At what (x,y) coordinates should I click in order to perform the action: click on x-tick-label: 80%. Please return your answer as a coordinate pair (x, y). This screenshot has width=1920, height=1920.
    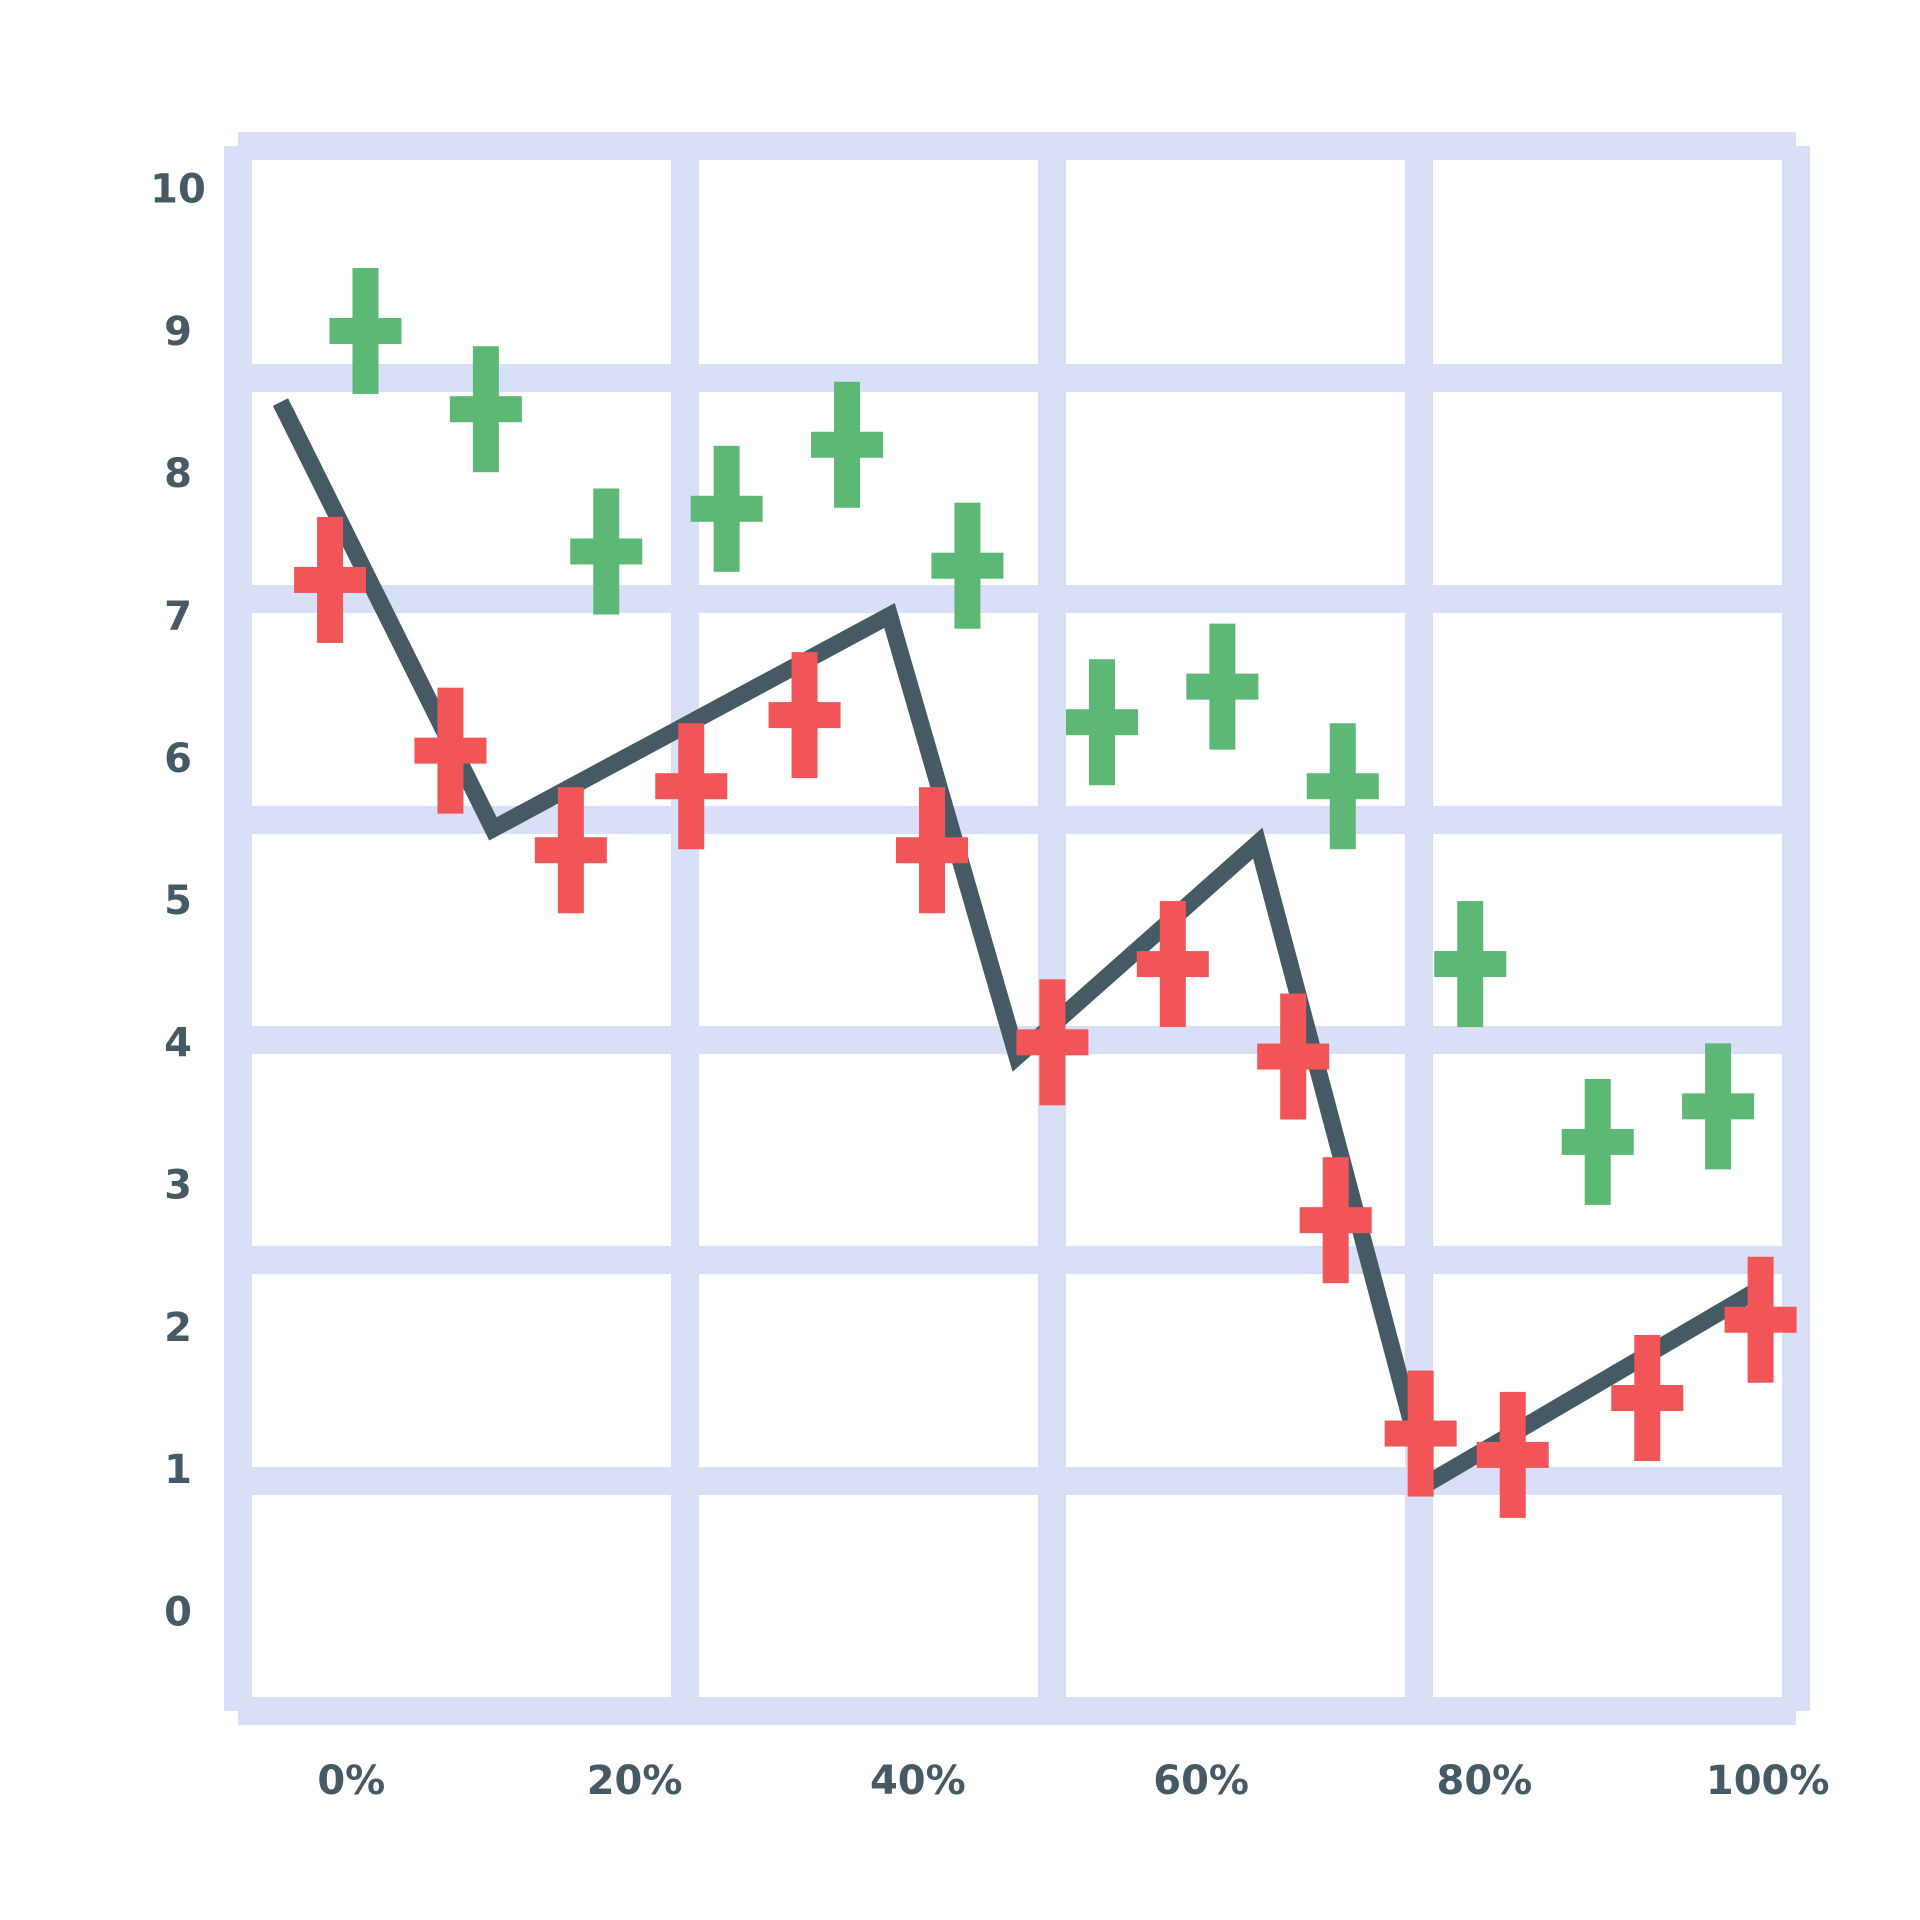
    Looking at the image, I should click on (1485, 1781).